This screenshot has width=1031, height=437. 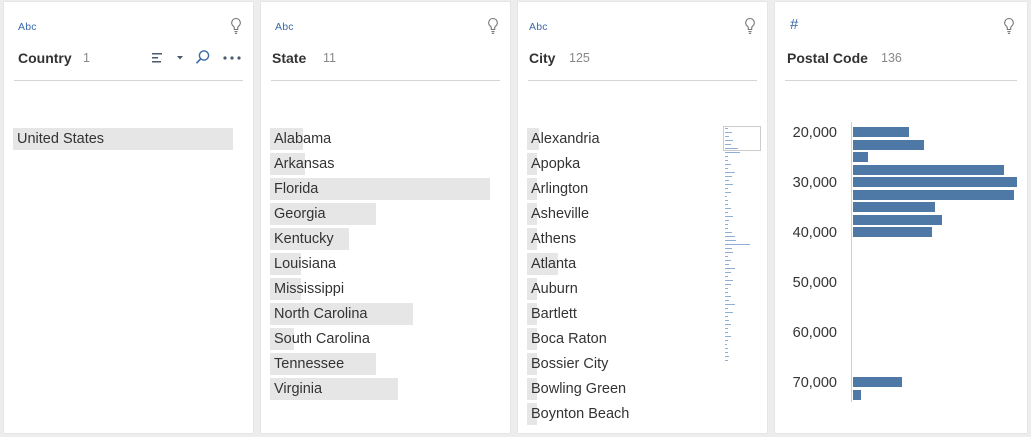 I want to click on value-label: Boynton Beach, so click(x=580, y=414).